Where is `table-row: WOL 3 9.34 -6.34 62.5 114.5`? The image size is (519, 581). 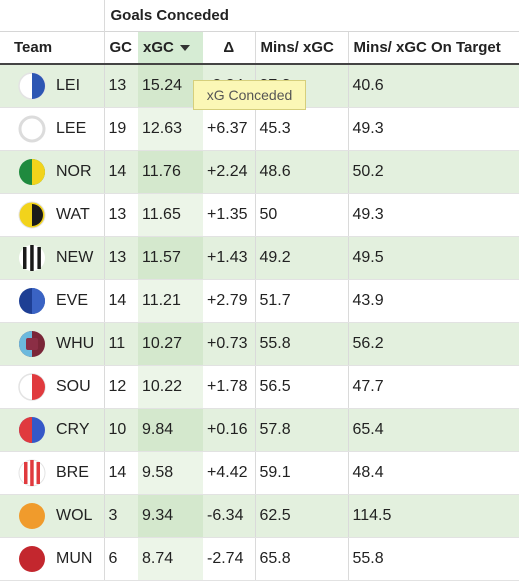
table-row: WOL 3 9.34 -6.34 62.5 114.5 is located at coordinates (259, 516).